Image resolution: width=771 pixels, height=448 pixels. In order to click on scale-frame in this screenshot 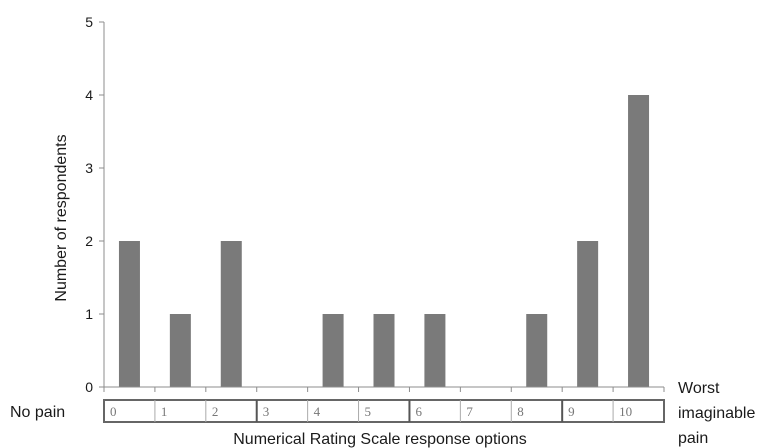, I will do `click(384, 411)`.